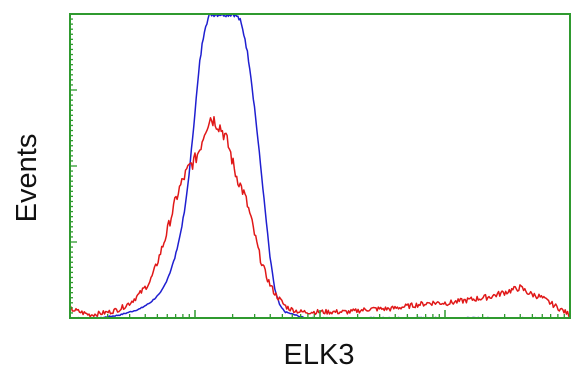  Describe the element at coordinates (27, 178) in the screenshot. I see `y-axis-label: Events` at that location.